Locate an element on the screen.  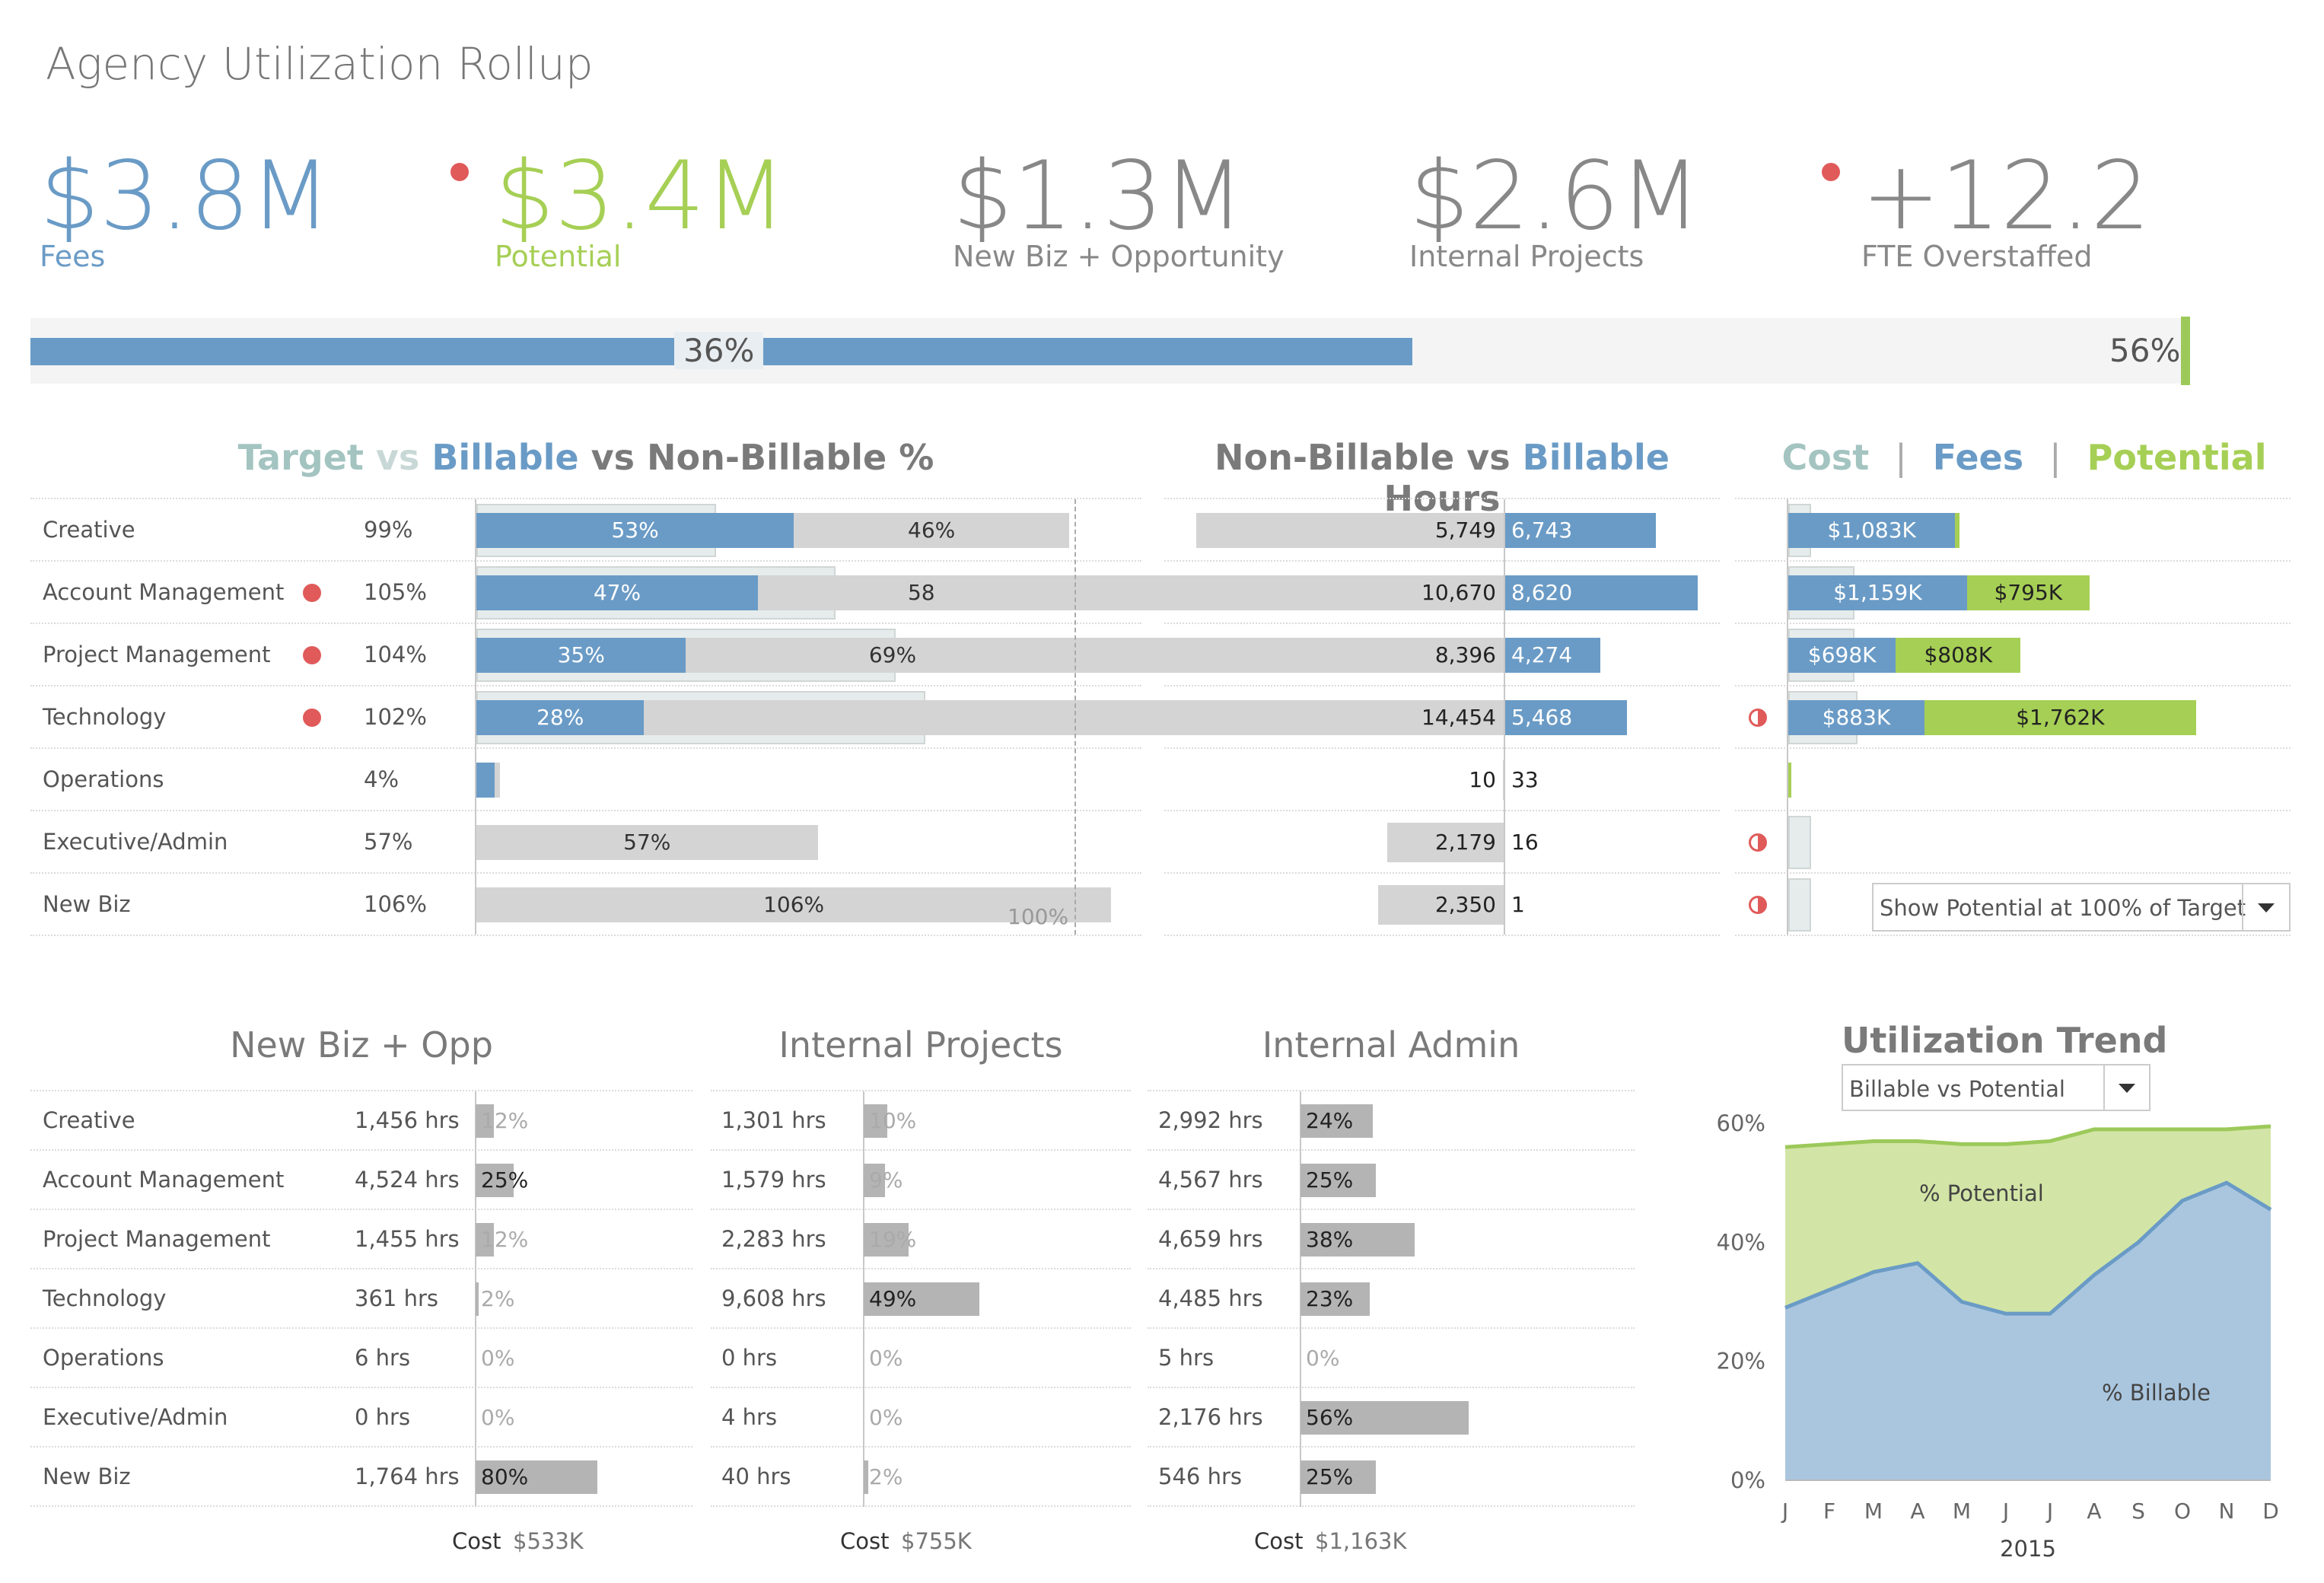
potential-alert-icon is located at coordinates (459, 172).